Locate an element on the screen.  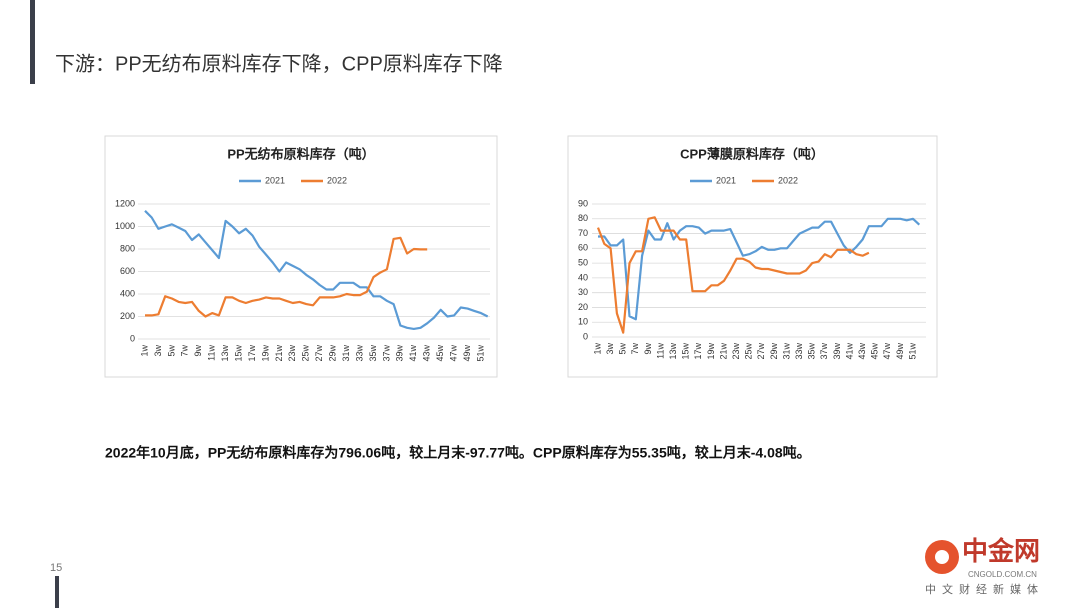
y-tick-label: 70 is located at coordinates (583, 233).